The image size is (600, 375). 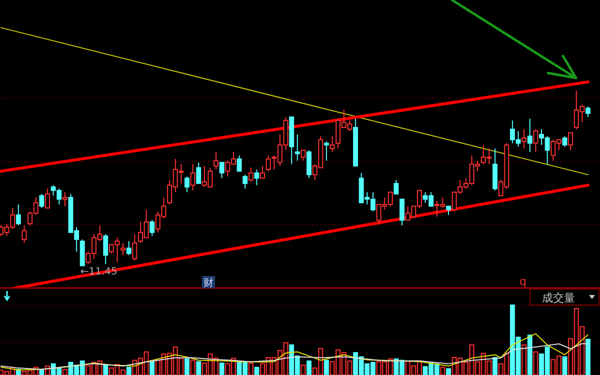 What do you see at coordinates (209, 283) in the screenshot?
I see `text: 财` at bounding box center [209, 283].